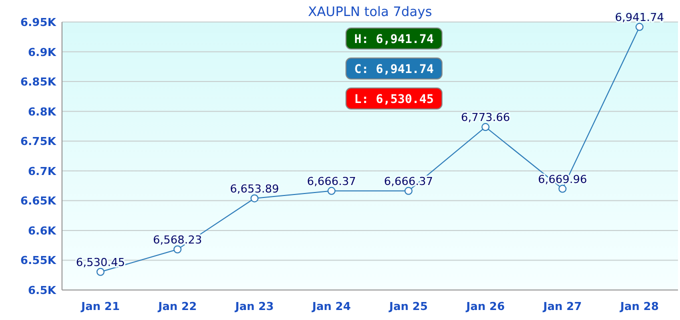  Describe the element at coordinates (394, 39) in the screenshot. I see `annotation: H: 6,941.74` at that location.